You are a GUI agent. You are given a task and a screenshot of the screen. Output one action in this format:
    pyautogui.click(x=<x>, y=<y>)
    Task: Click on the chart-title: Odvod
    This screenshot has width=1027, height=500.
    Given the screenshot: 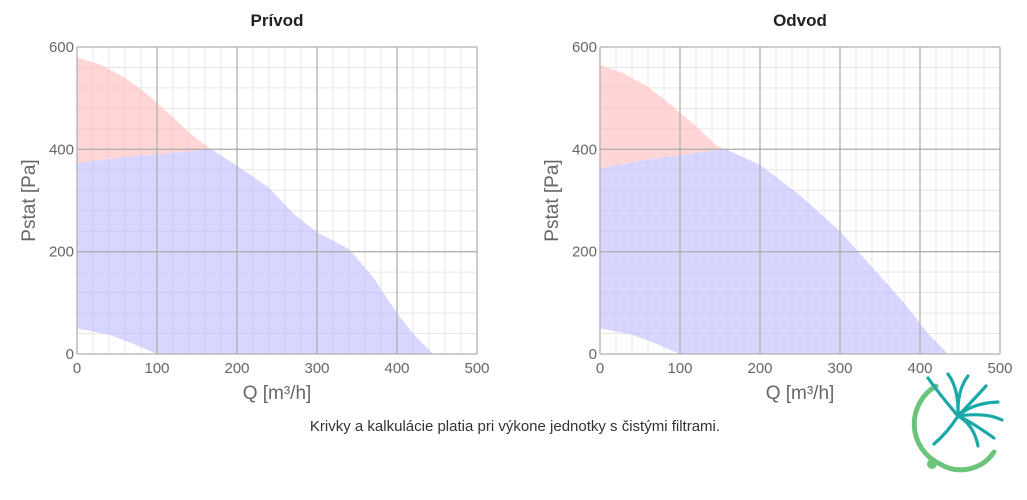 What is the action you would take?
    pyautogui.click(x=800, y=20)
    